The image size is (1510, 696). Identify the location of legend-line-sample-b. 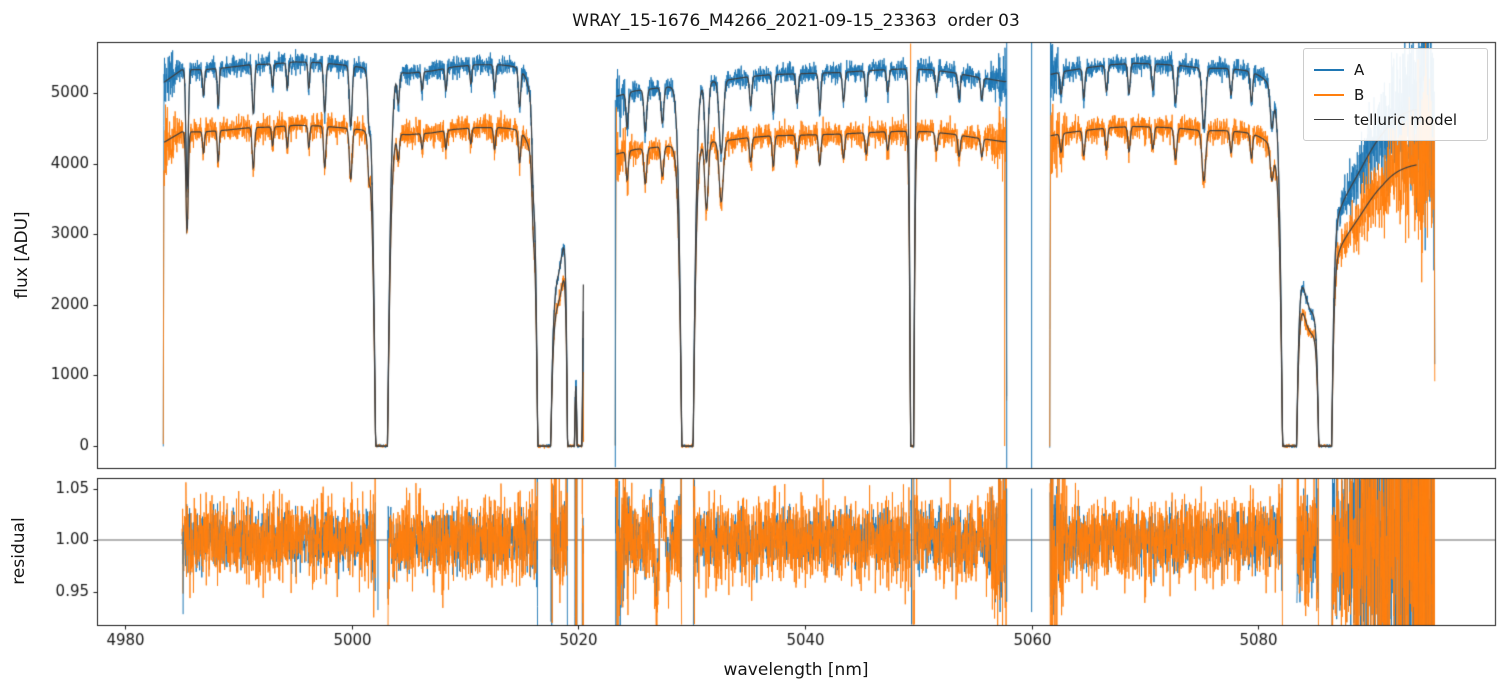
(1329, 94).